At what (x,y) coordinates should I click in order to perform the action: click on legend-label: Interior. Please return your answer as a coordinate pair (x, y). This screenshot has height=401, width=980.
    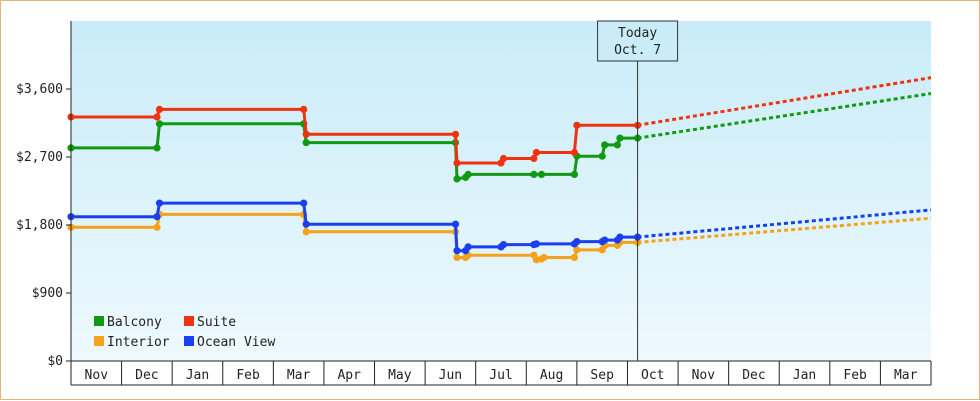
    Looking at the image, I should click on (138, 342).